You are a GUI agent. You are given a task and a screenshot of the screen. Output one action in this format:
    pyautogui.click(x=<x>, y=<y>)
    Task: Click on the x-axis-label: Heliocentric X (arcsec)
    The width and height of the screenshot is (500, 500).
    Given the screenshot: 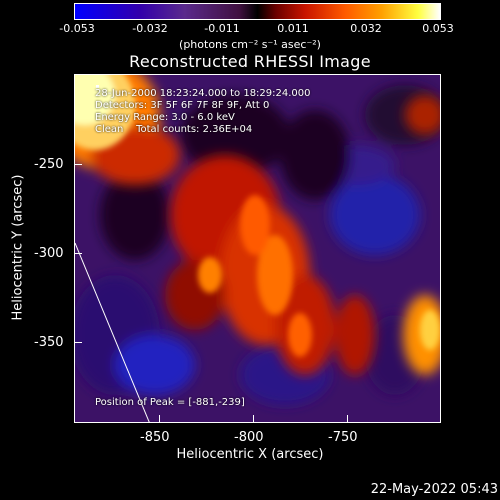 What is the action you would take?
    pyautogui.click(x=250, y=454)
    